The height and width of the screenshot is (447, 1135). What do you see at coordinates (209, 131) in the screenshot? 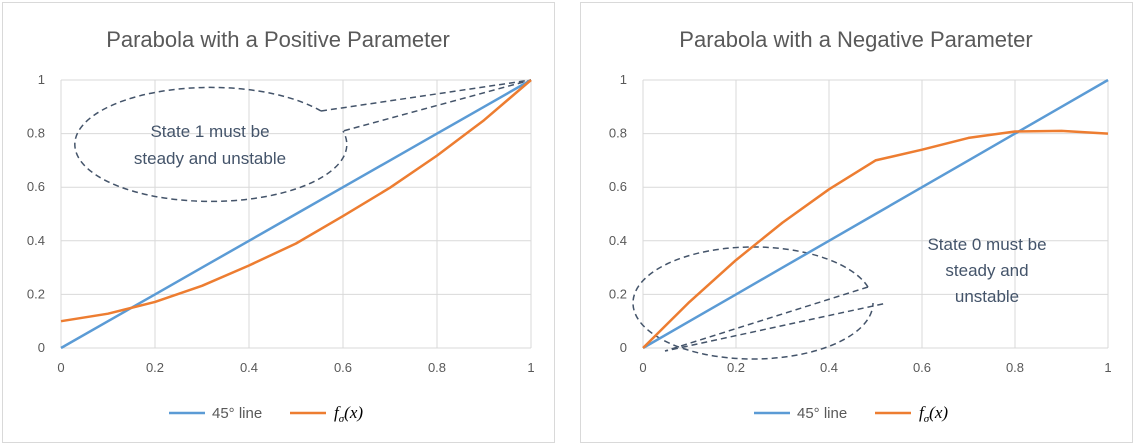
I see `callout-text-line: State 1 must be` at bounding box center [209, 131].